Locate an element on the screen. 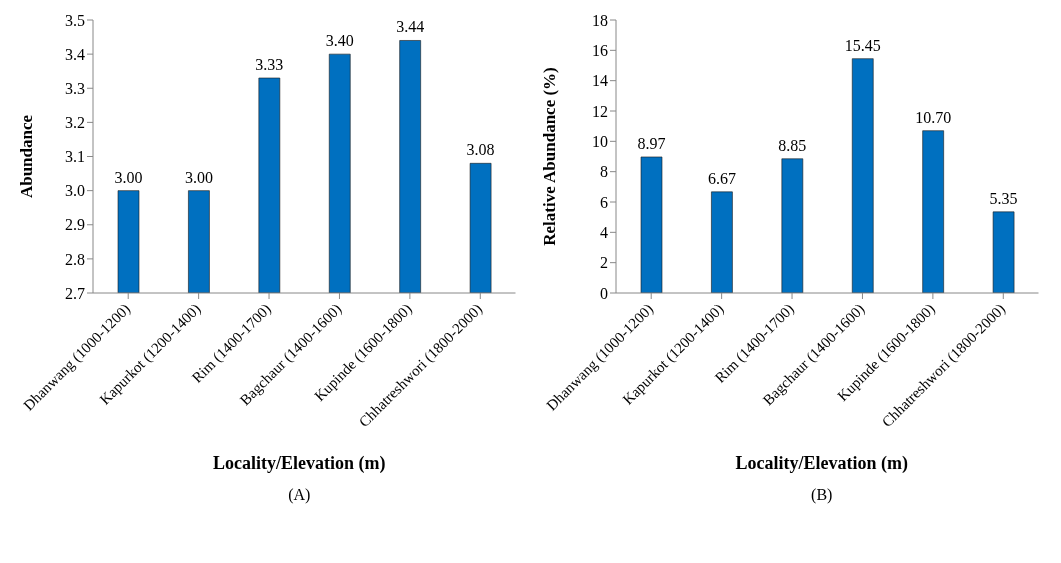  data-label: 3.44 is located at coordinates (410, 27).